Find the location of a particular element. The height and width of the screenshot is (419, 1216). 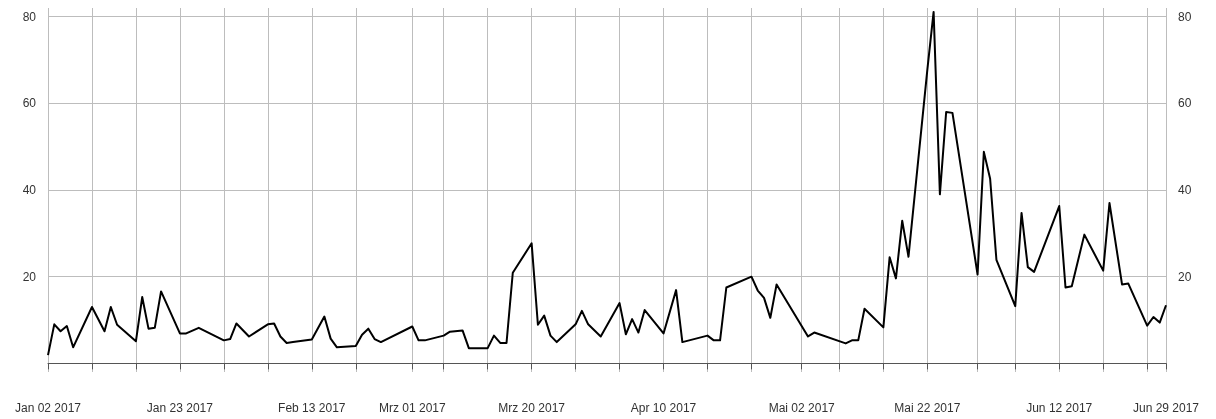

x-tick-label: Mrz 20 2017 is located at coordinates (532, 408).